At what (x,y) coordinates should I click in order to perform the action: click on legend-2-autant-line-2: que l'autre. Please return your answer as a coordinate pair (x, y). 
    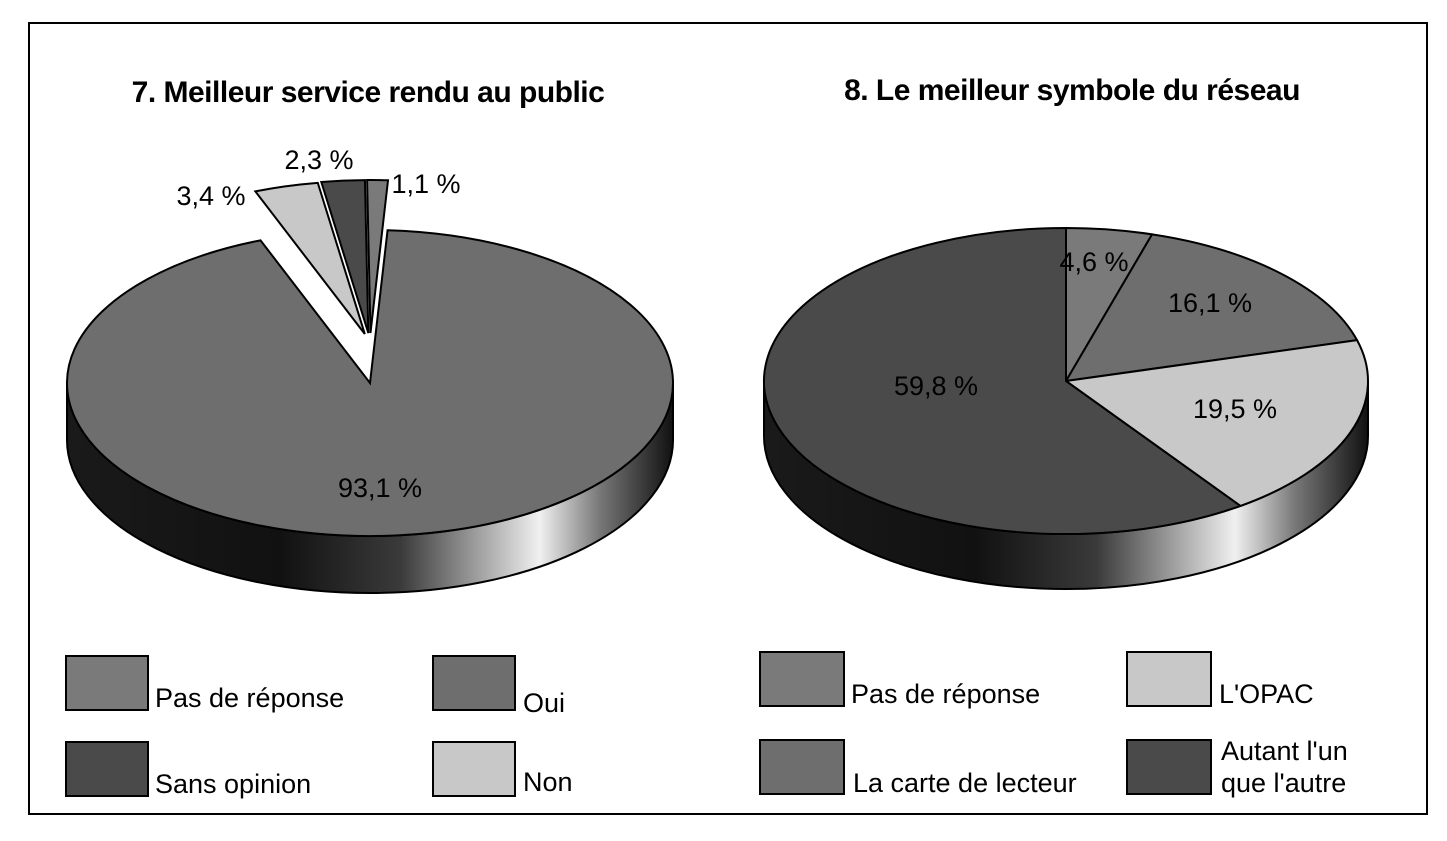
    Looking at the image, I should click on (1283, 783).